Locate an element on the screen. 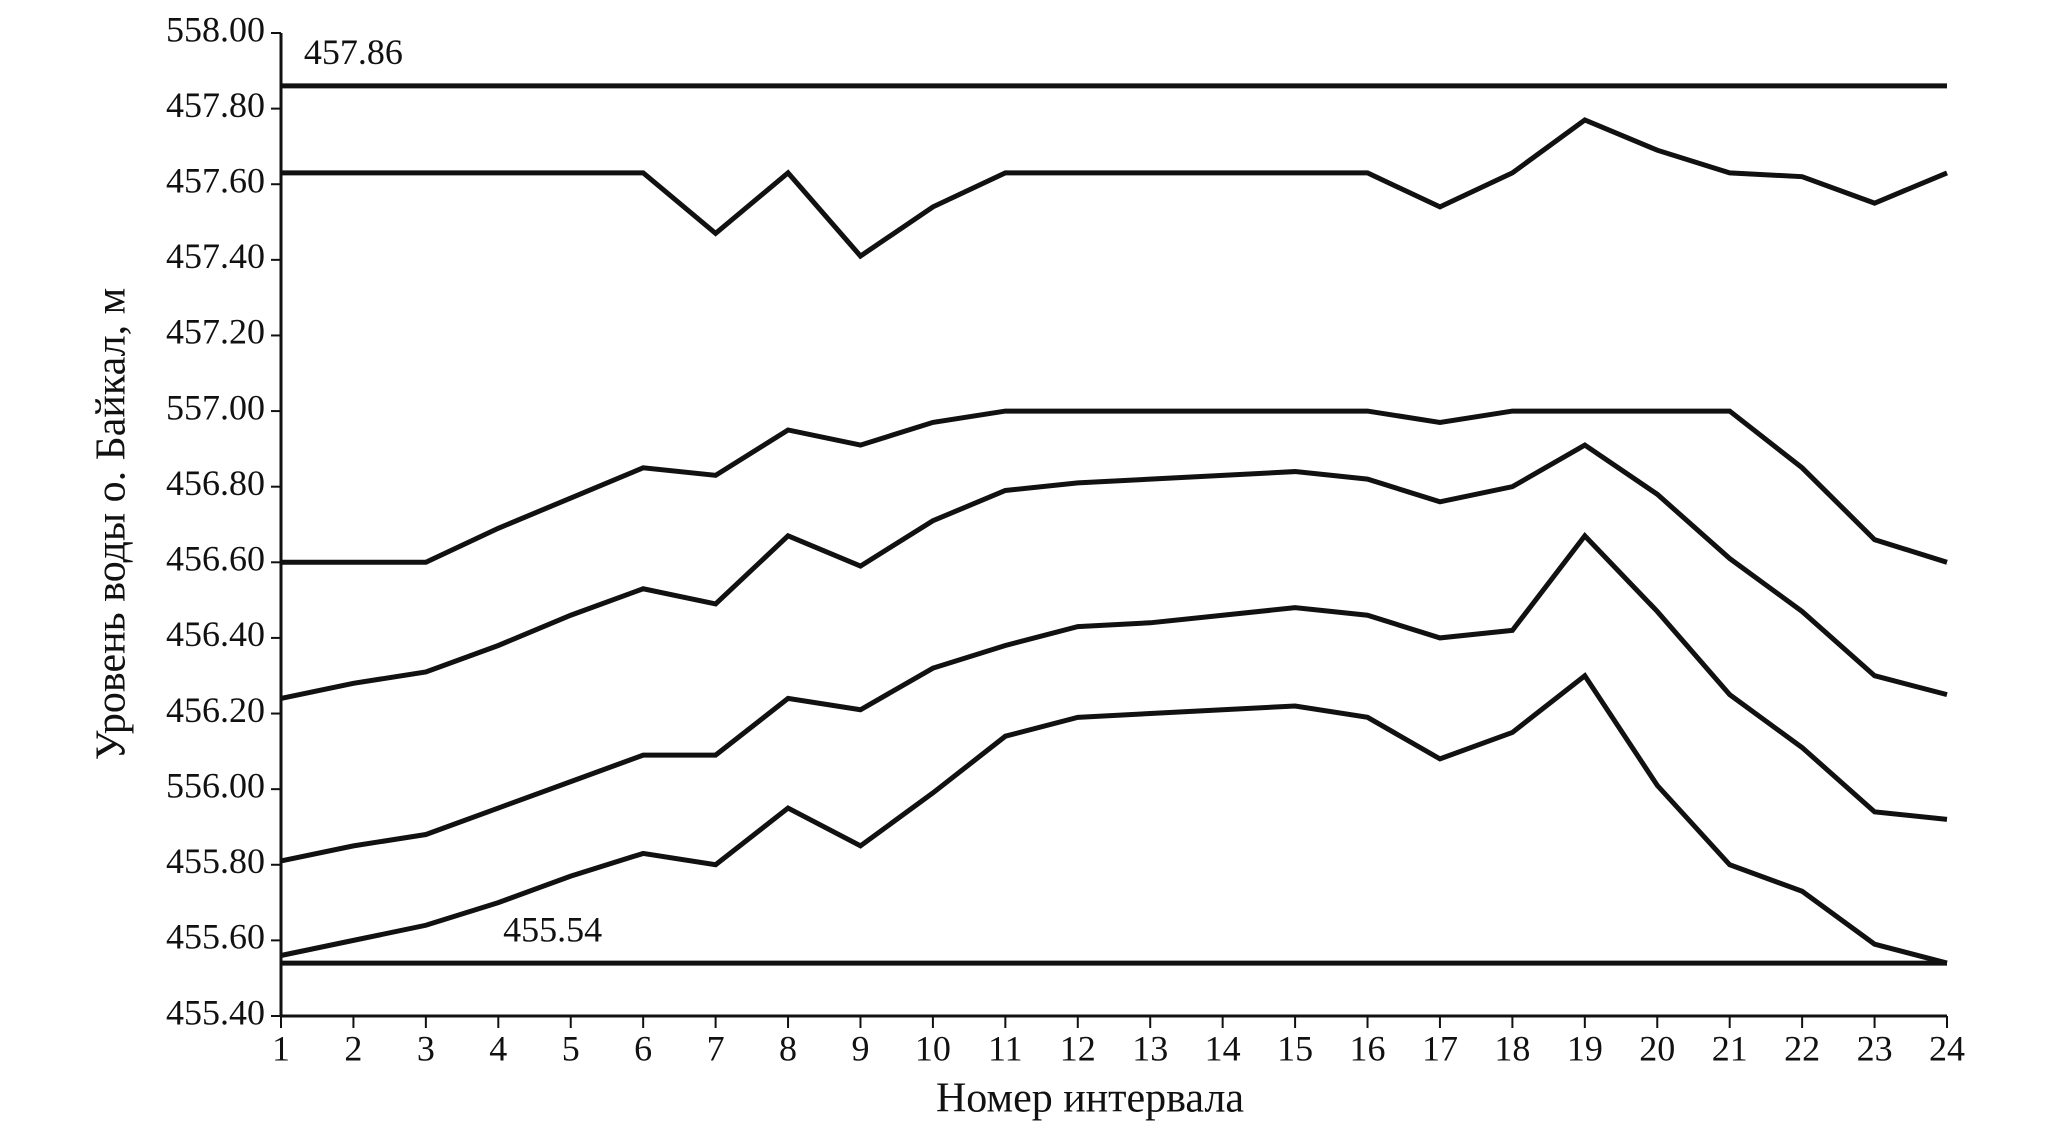 The width and height of the screenshot is (2067, 1133). y-tick-label: 556.00 is located at coordinates (215, 785).